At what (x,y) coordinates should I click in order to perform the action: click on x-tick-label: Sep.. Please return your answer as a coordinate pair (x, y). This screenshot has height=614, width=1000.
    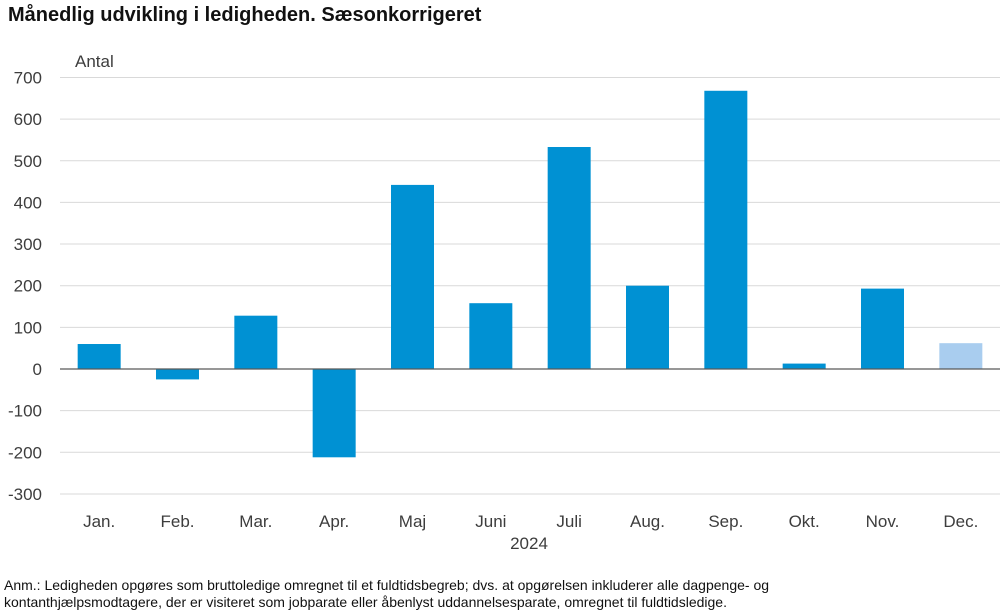
    Looking at the image, I should click on (725, 521).